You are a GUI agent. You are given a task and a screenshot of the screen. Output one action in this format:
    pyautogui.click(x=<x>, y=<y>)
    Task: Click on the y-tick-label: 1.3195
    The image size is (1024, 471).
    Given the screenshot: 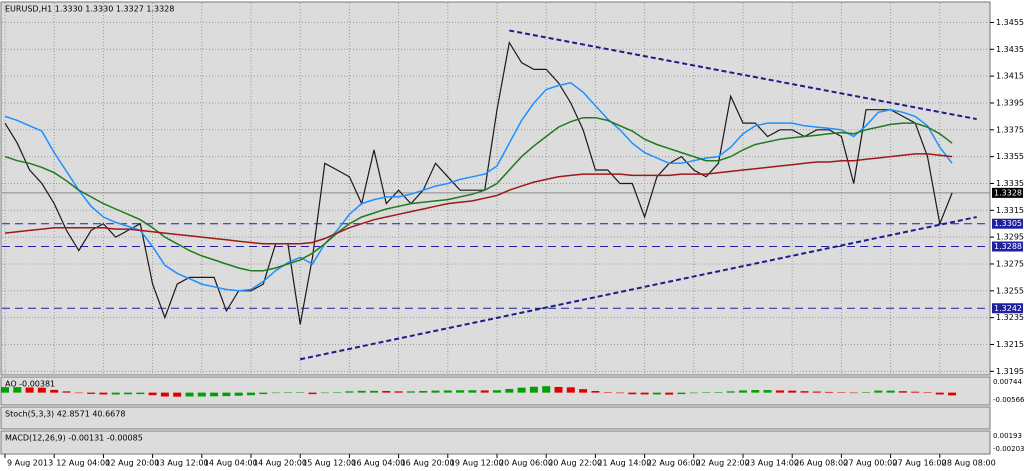 What is the action you would take?
    pyautogui.click(x=1010, y=371)
    